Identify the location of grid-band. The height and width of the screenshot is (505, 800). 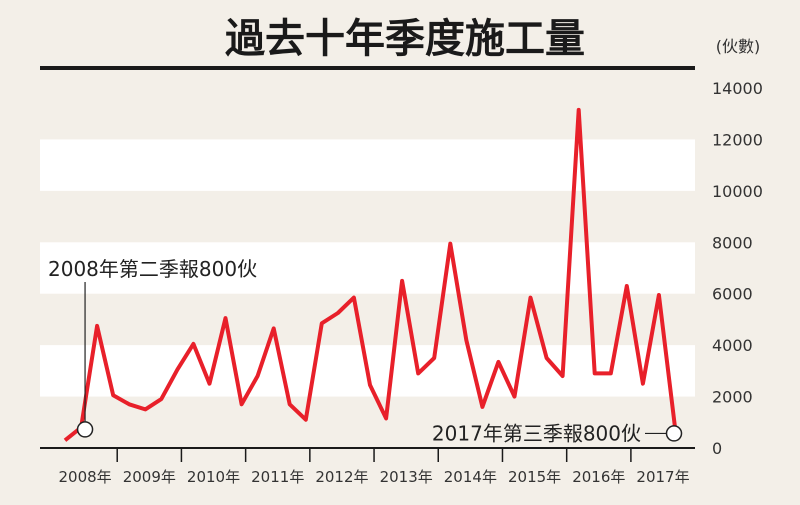
(367, 165).